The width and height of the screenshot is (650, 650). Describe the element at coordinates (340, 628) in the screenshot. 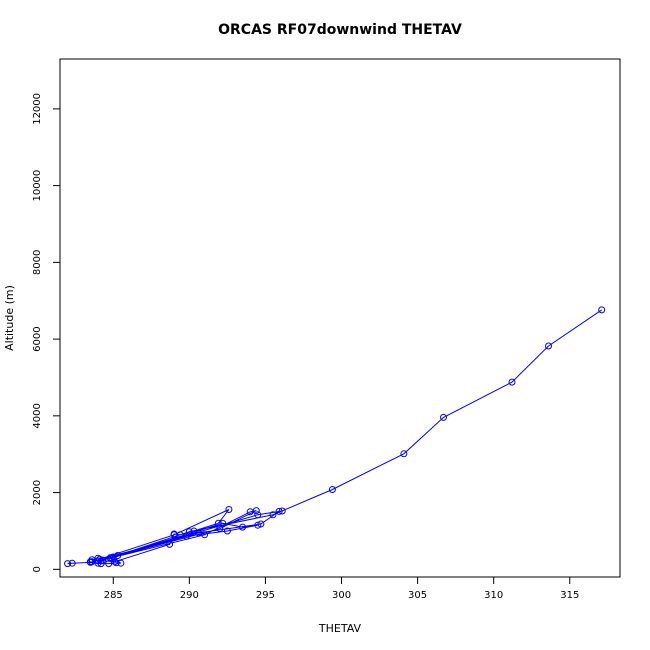

I see `x-axis-label: THETAV` at that location.